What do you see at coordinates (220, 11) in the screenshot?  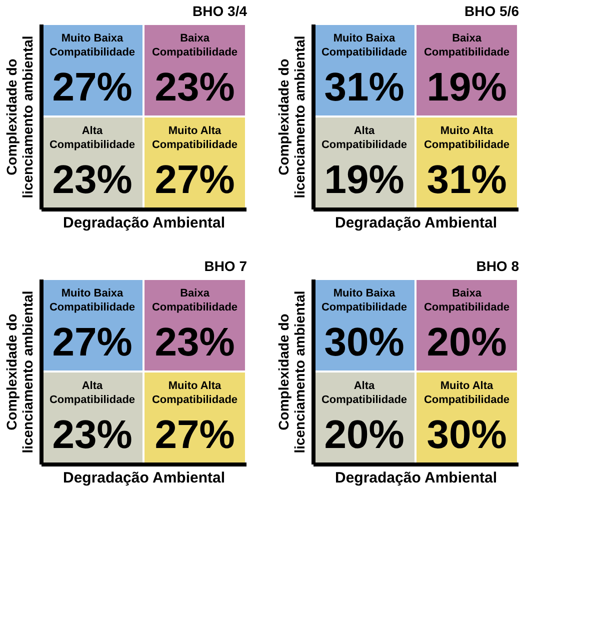 I see `text: BHO 3/4` at bounding box center [220, 11].